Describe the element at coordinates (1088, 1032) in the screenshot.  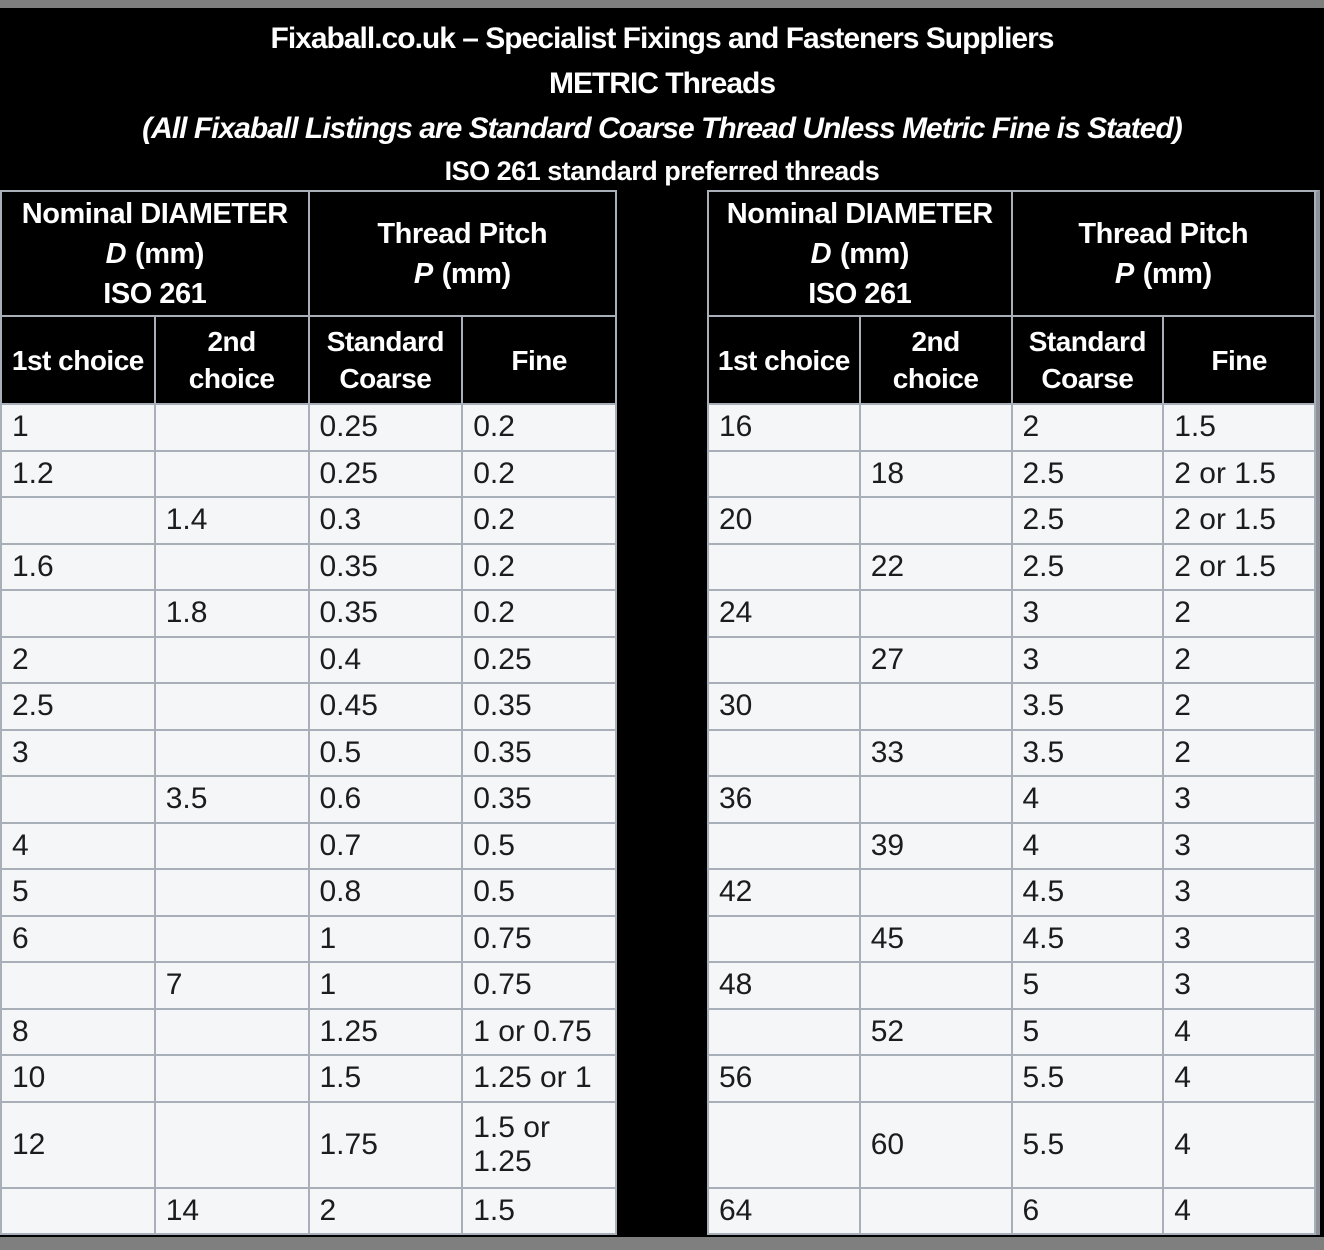
I see `cell-standard-coarse: 5` at that location.